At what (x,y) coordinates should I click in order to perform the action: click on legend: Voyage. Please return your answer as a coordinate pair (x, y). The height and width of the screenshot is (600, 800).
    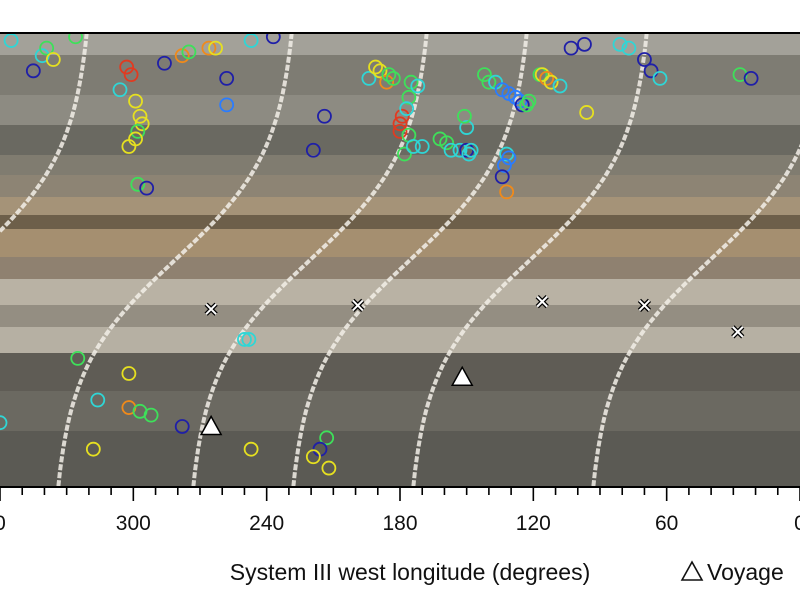
    Looking at the image, I should click on (732, 572).